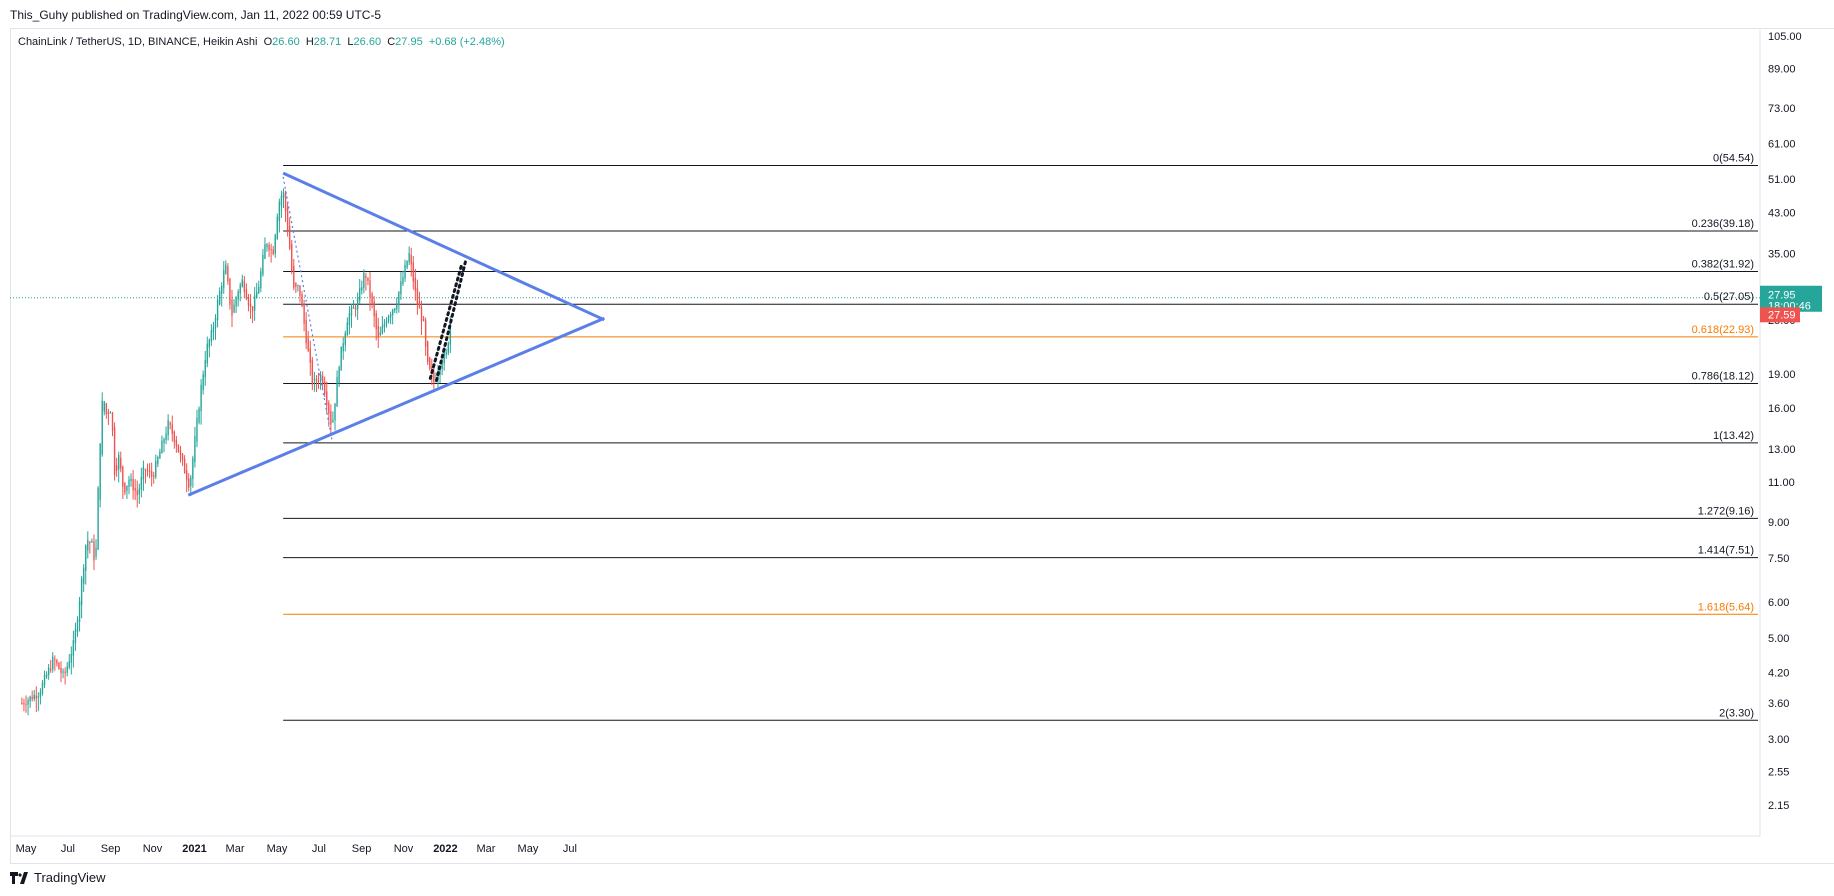 This screenshot has height=896, width=1834. I want to click on x-tick-label: May, so click(277, 849).